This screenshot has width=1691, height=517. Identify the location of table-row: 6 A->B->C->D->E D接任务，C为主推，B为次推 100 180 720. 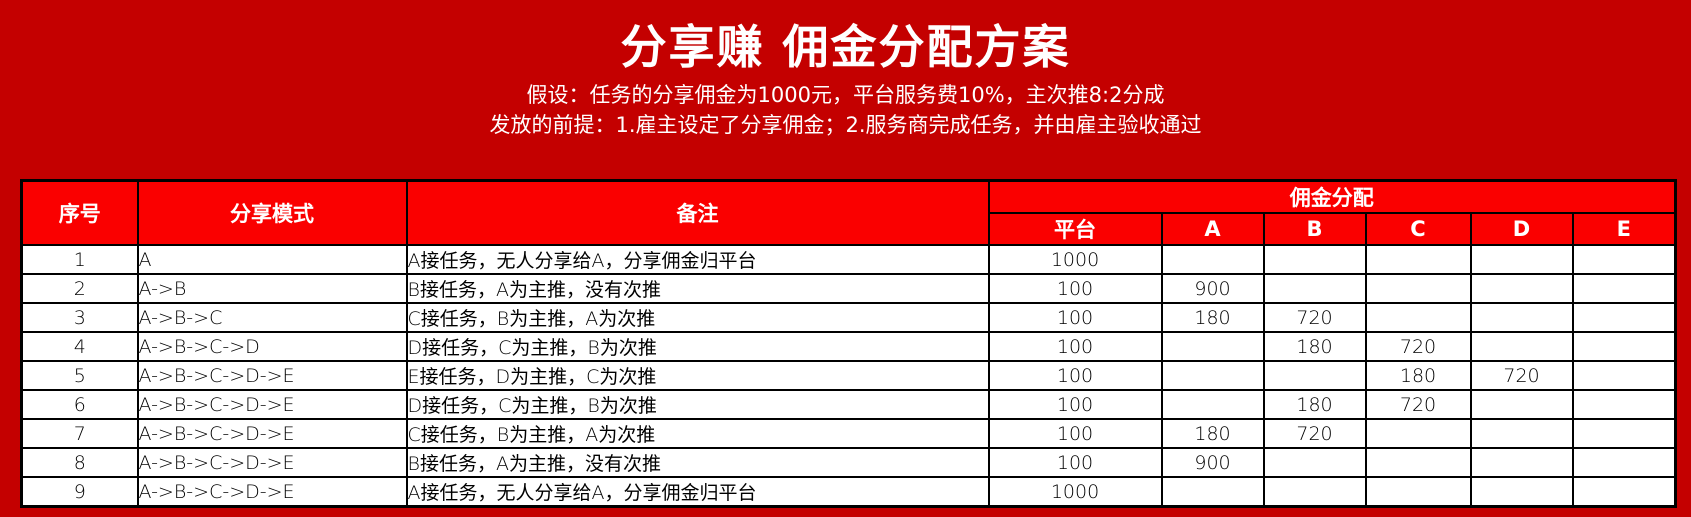
(848, 404).